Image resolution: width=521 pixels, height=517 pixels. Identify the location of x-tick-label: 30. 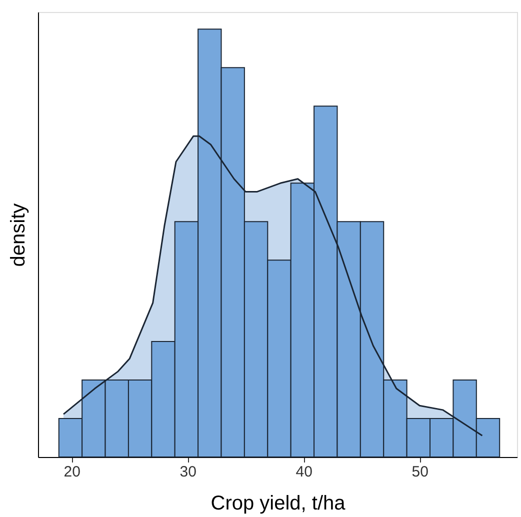
(188, 472).